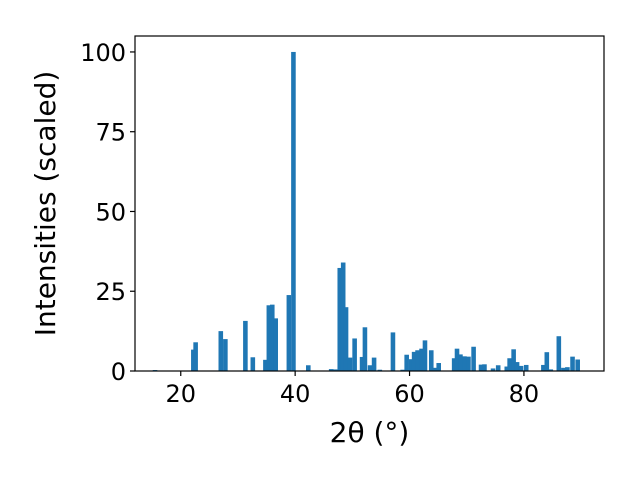  I want to click on y-tick-label: 75, so click(110, 133).